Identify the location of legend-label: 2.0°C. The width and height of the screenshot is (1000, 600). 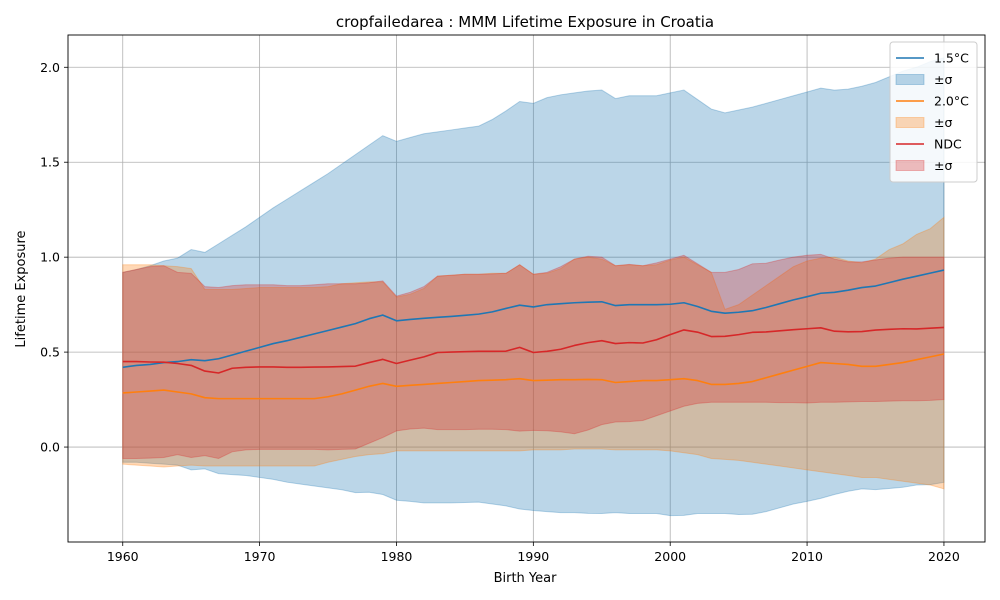
(951, 101).